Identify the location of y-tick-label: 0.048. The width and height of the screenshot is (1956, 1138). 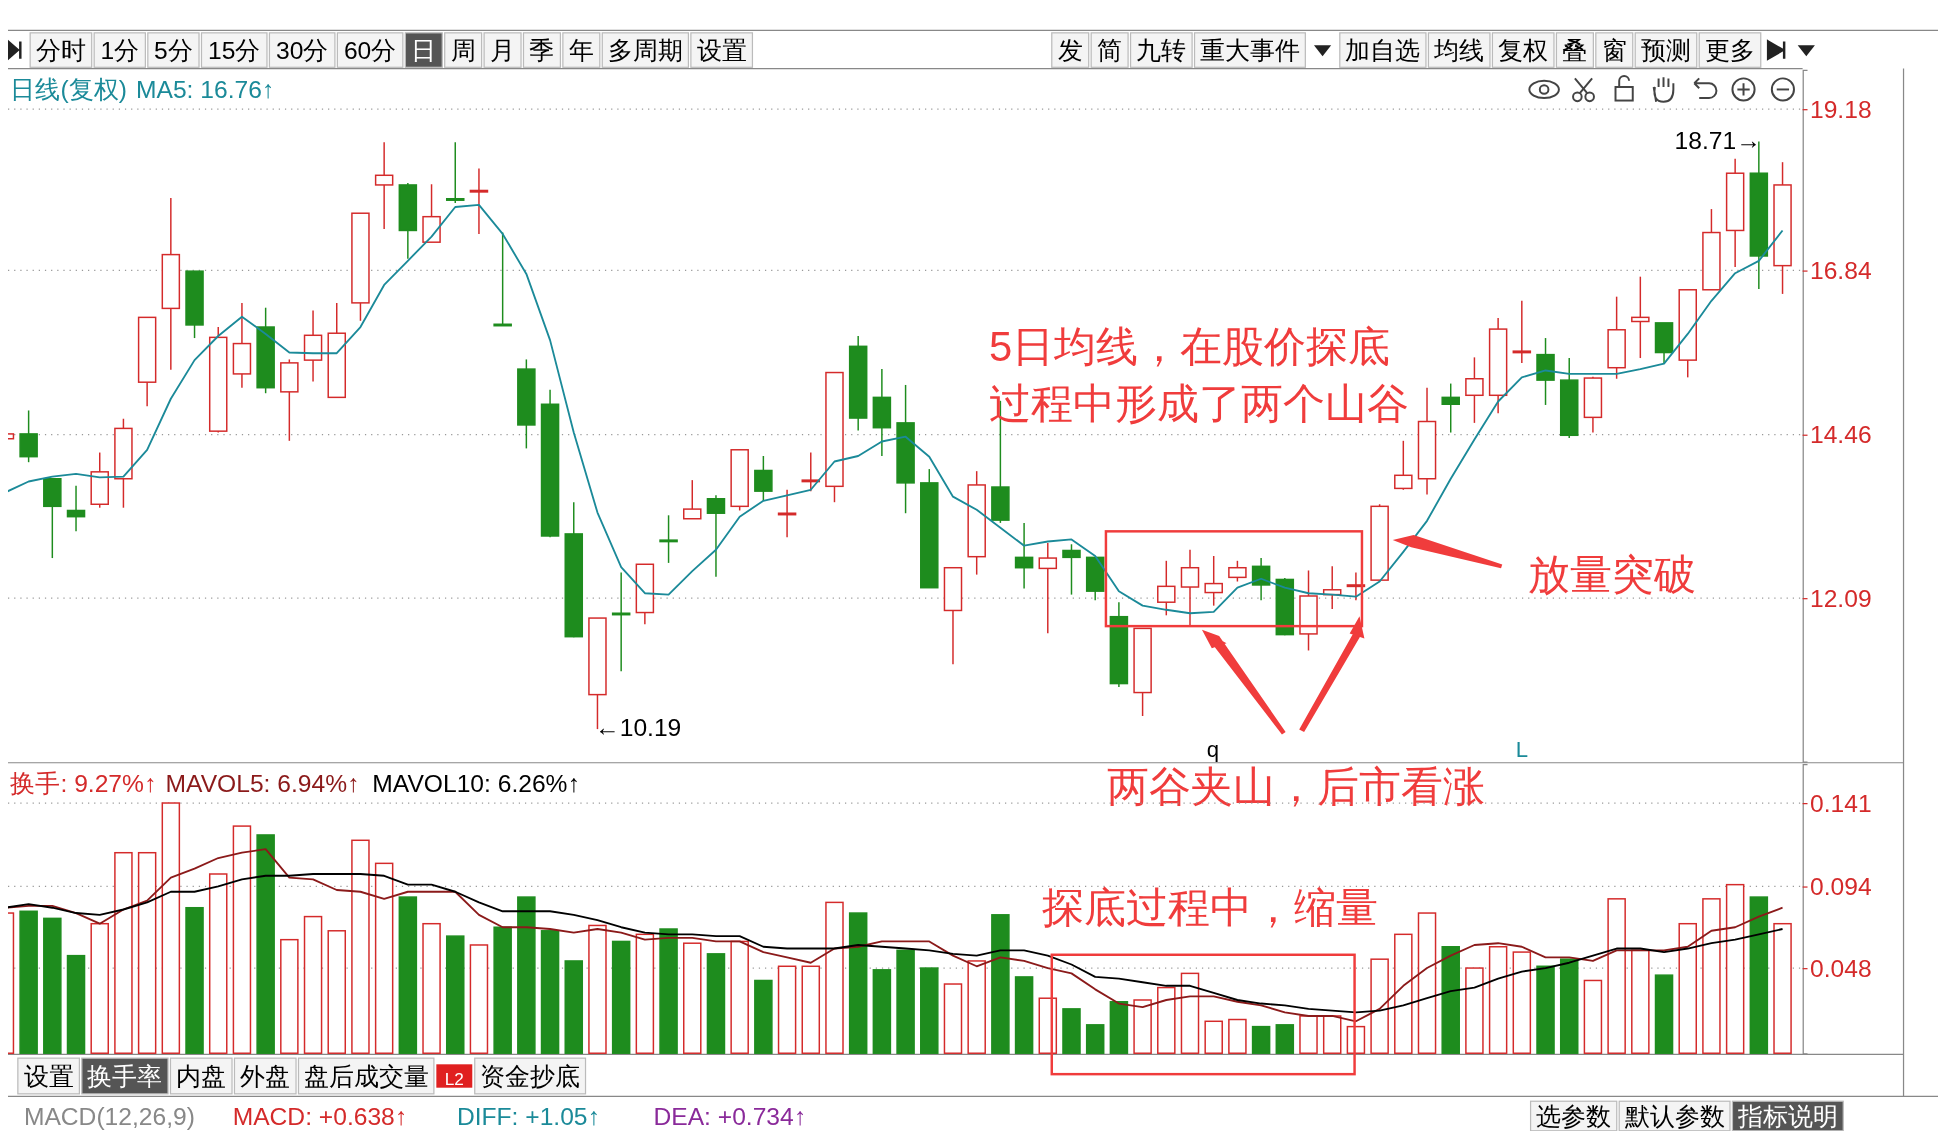
(1840, 968).